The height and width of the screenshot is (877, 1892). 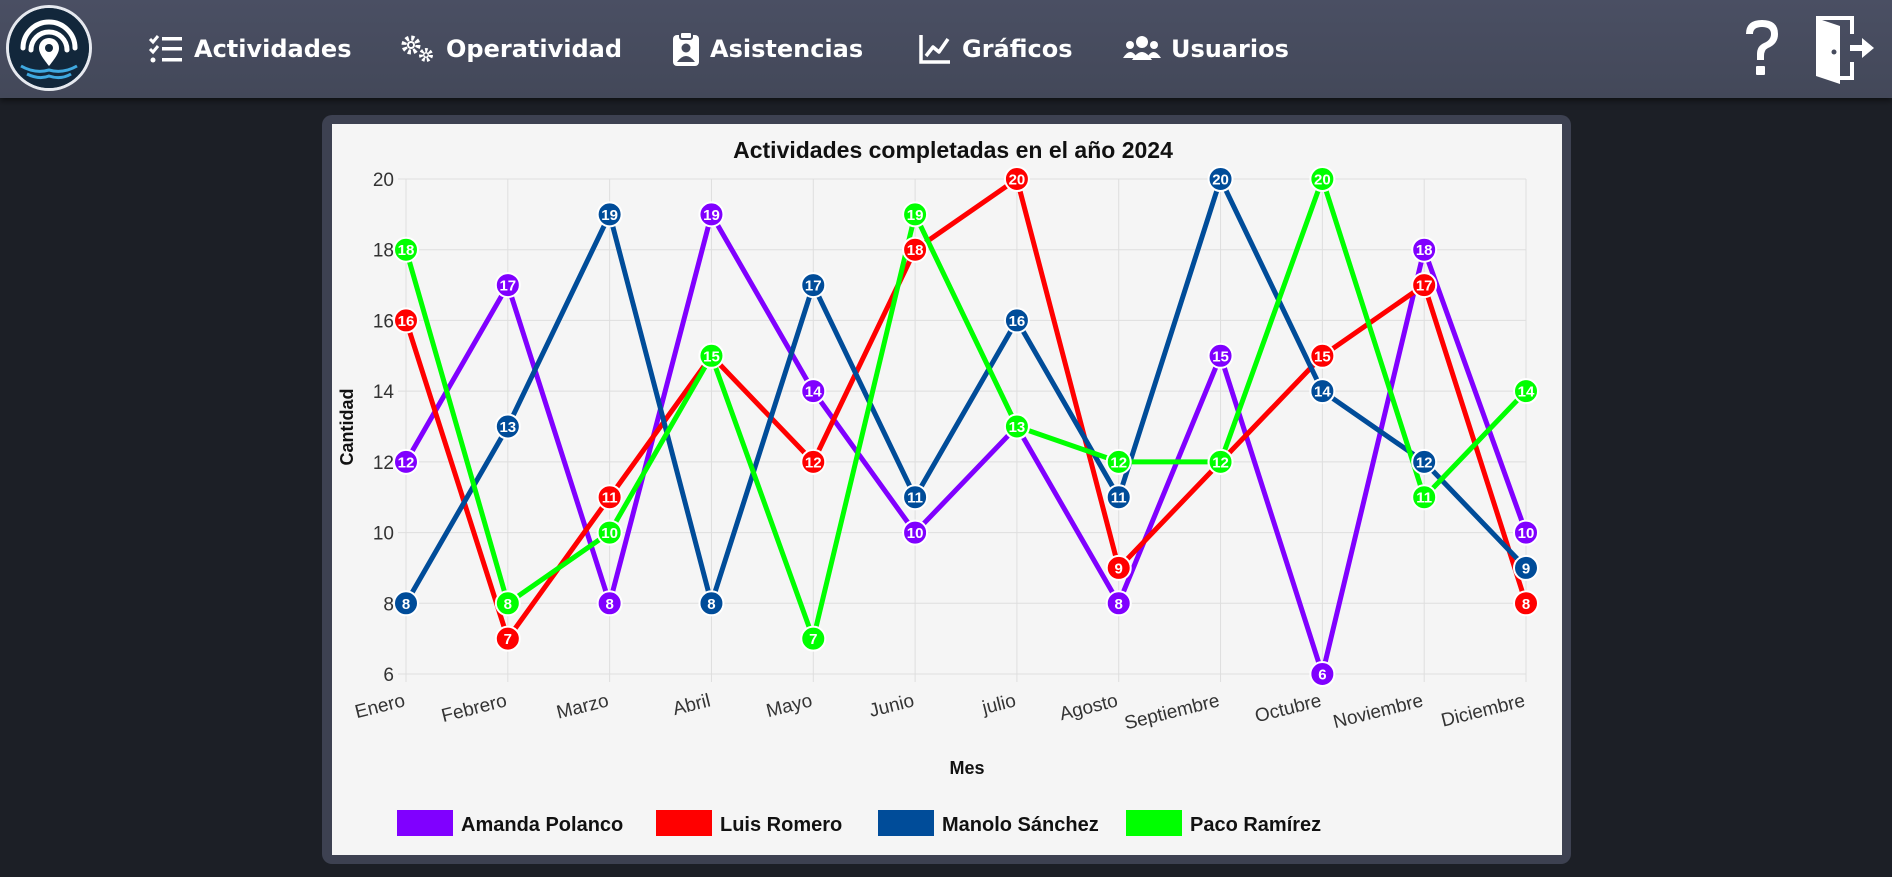 I want to click on legend-label: Manolo Sánchez, so click(x=1020, y=825).